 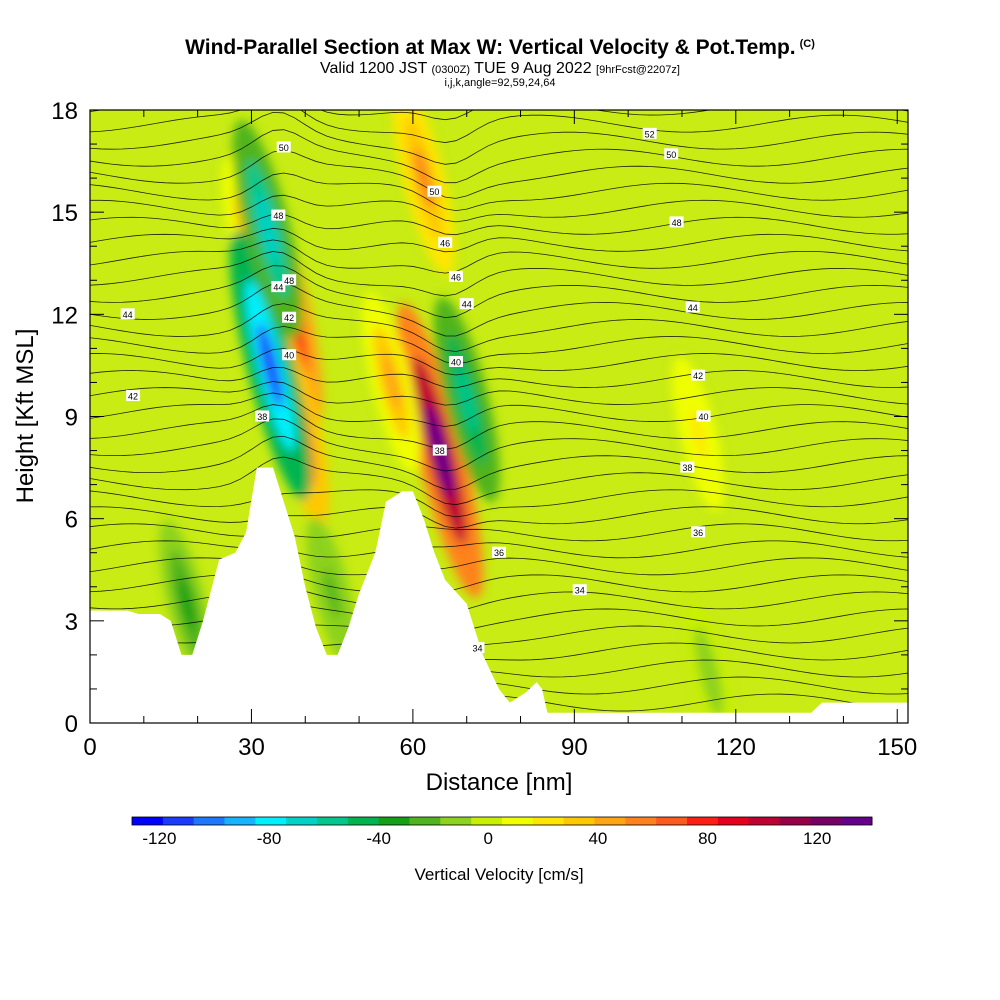 I want to click on y-tick-label-5: 15, so click(x=64, y=213).